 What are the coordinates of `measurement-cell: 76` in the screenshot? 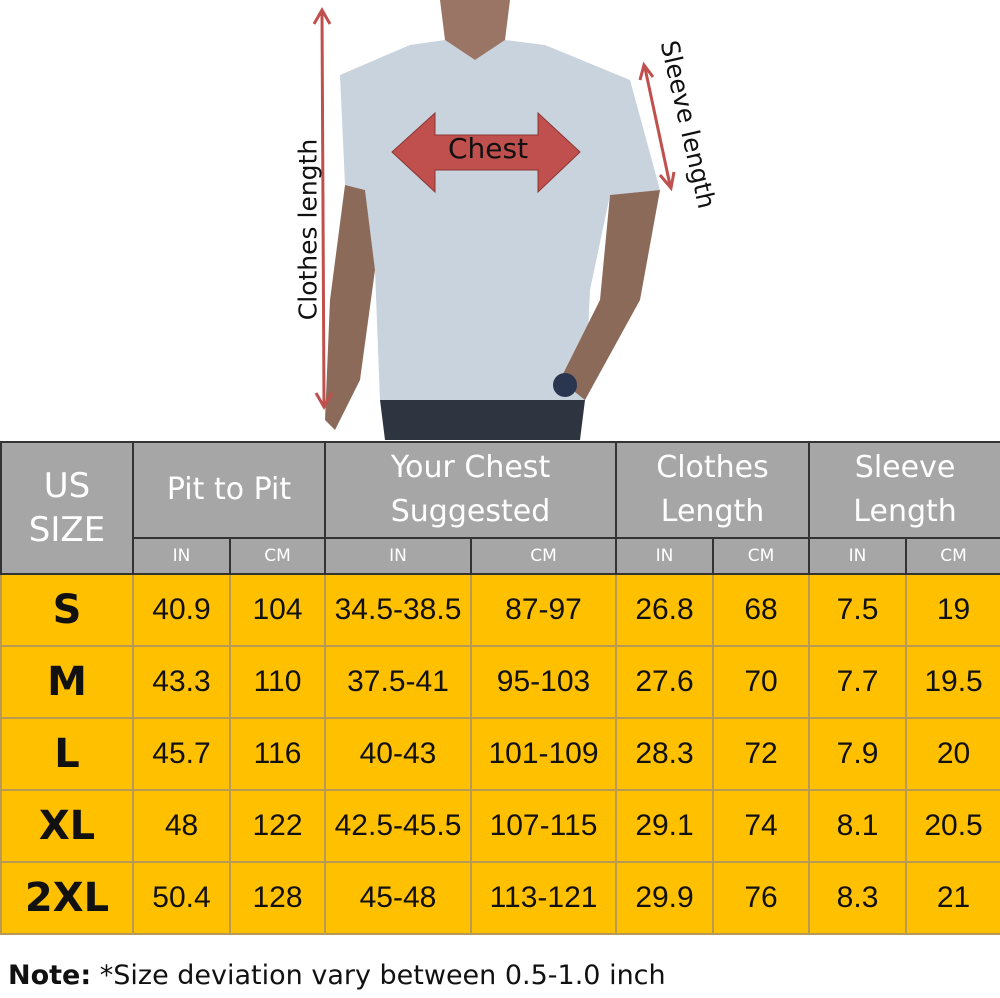 It's located at (761, 898).